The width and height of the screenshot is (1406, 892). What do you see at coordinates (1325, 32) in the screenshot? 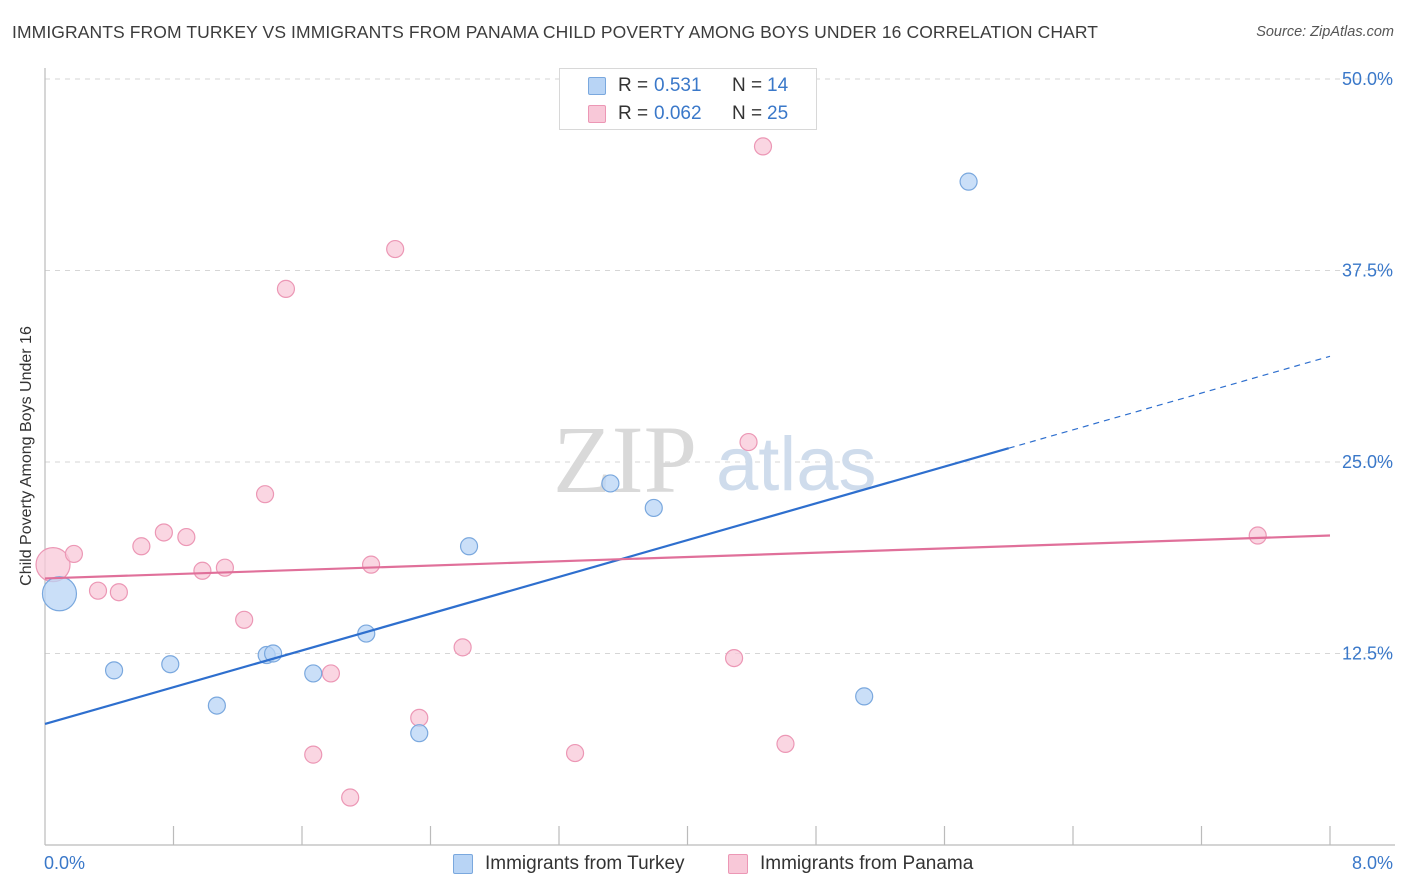
I see `source-note: Source: ZipAtlas.com` at bounding box center [1325, 32].